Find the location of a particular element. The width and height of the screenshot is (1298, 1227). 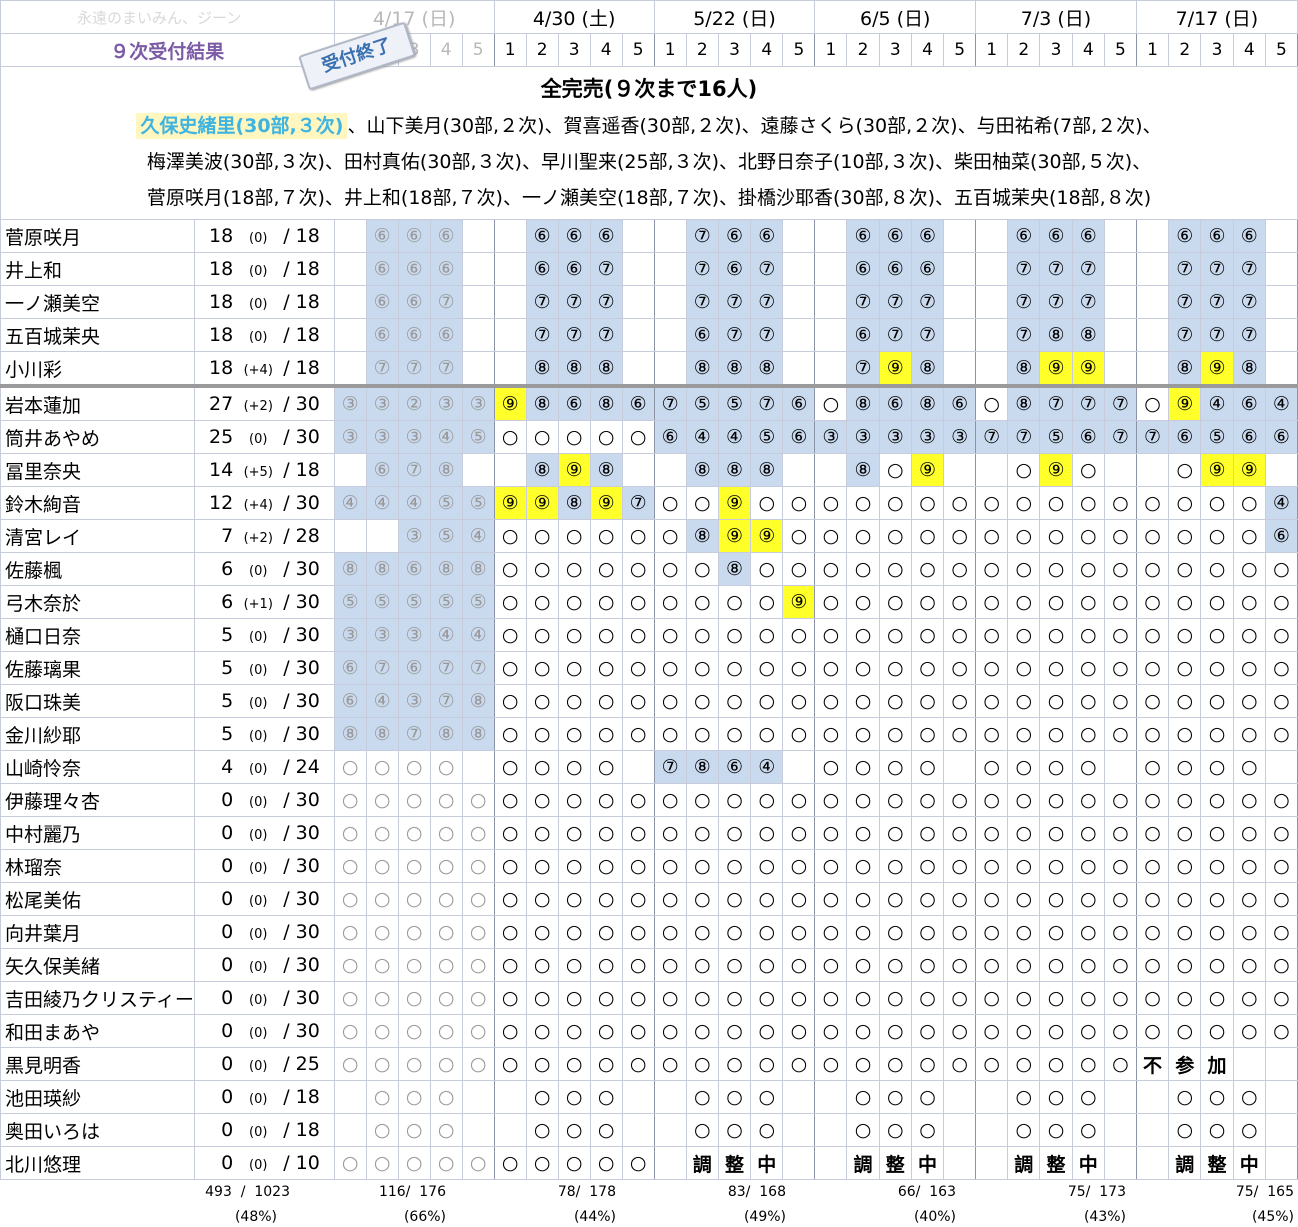

member-name: 五百城茉央 is located at coordinates (97, 335).